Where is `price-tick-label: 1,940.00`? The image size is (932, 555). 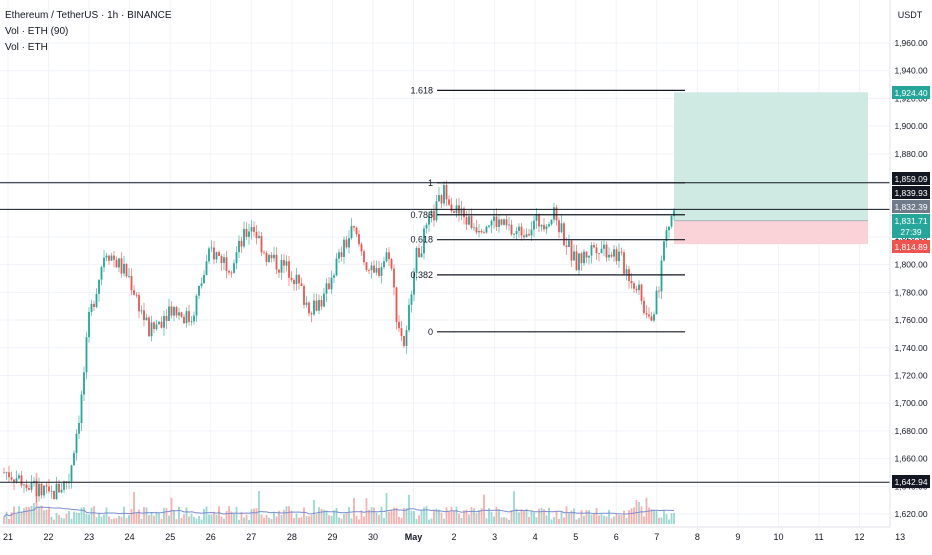
price-tick-label: 1,940.00 is located at coordinates (910, 71).